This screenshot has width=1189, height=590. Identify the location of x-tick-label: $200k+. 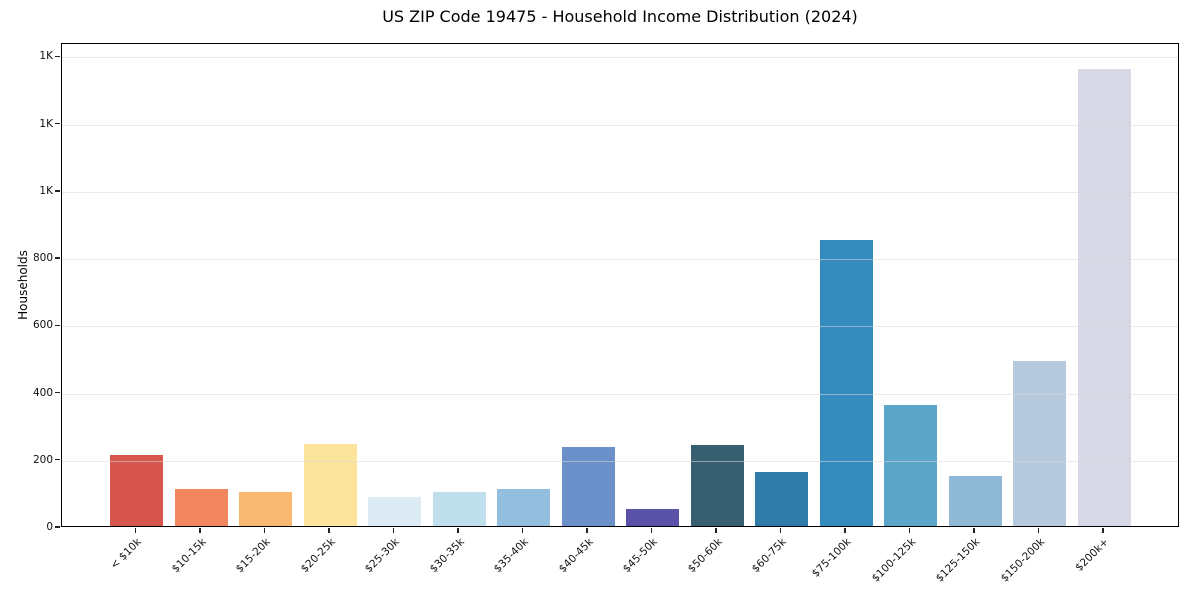
(1092, 555).